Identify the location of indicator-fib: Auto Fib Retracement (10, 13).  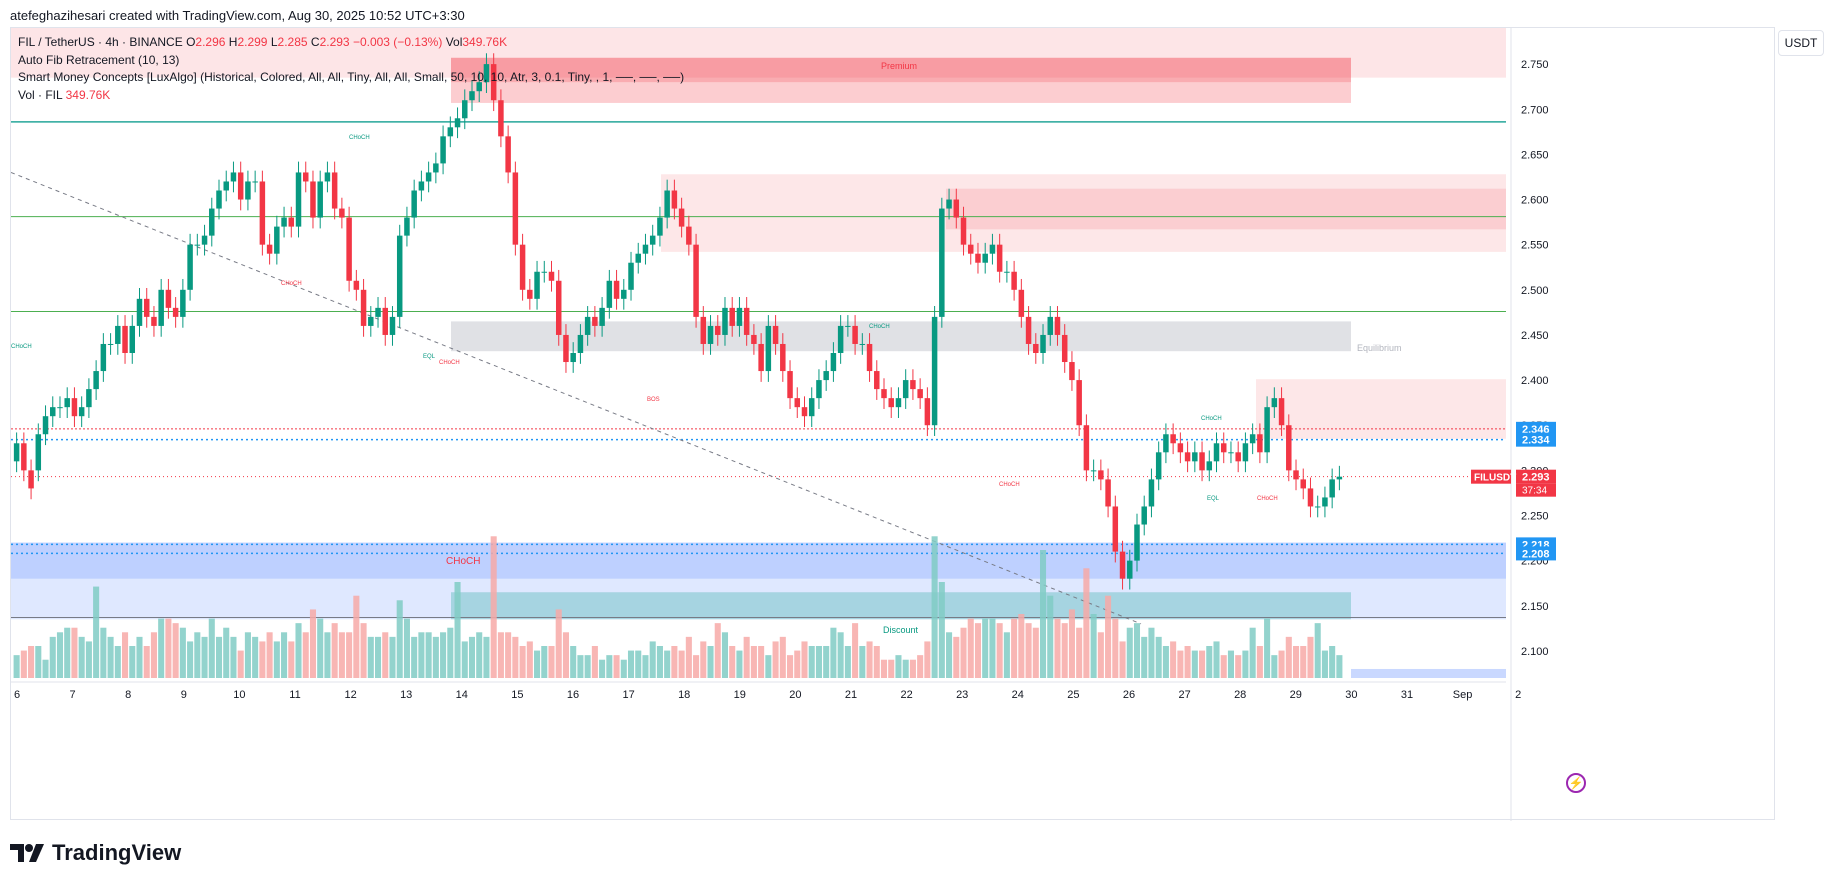
(99, 59).